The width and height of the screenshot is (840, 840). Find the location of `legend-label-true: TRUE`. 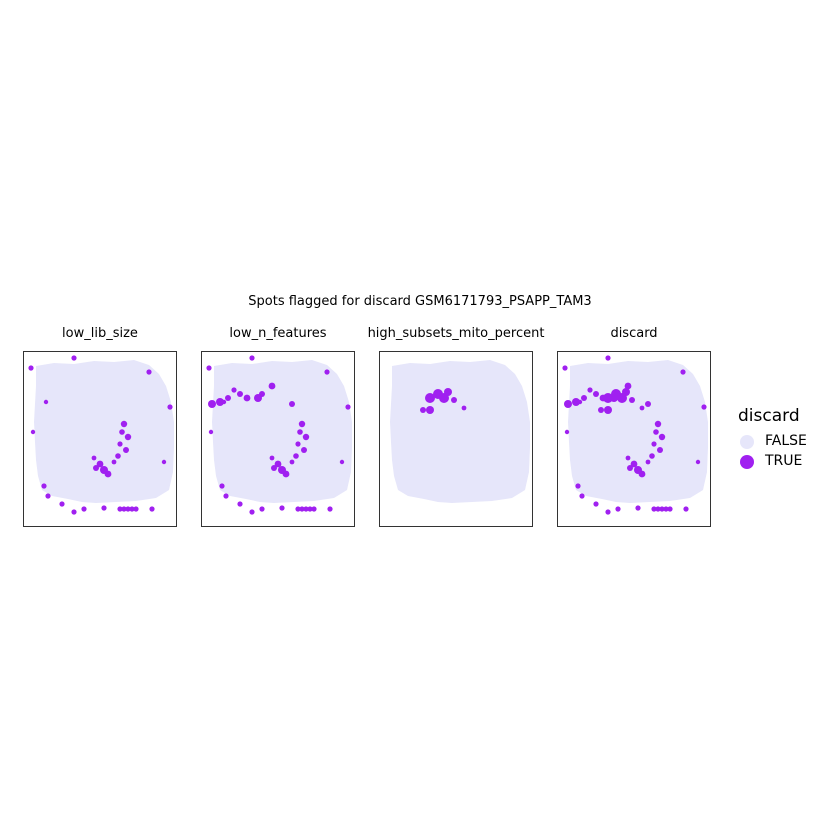

legend-label-true: TRUE is located at coordinates (784, 461).